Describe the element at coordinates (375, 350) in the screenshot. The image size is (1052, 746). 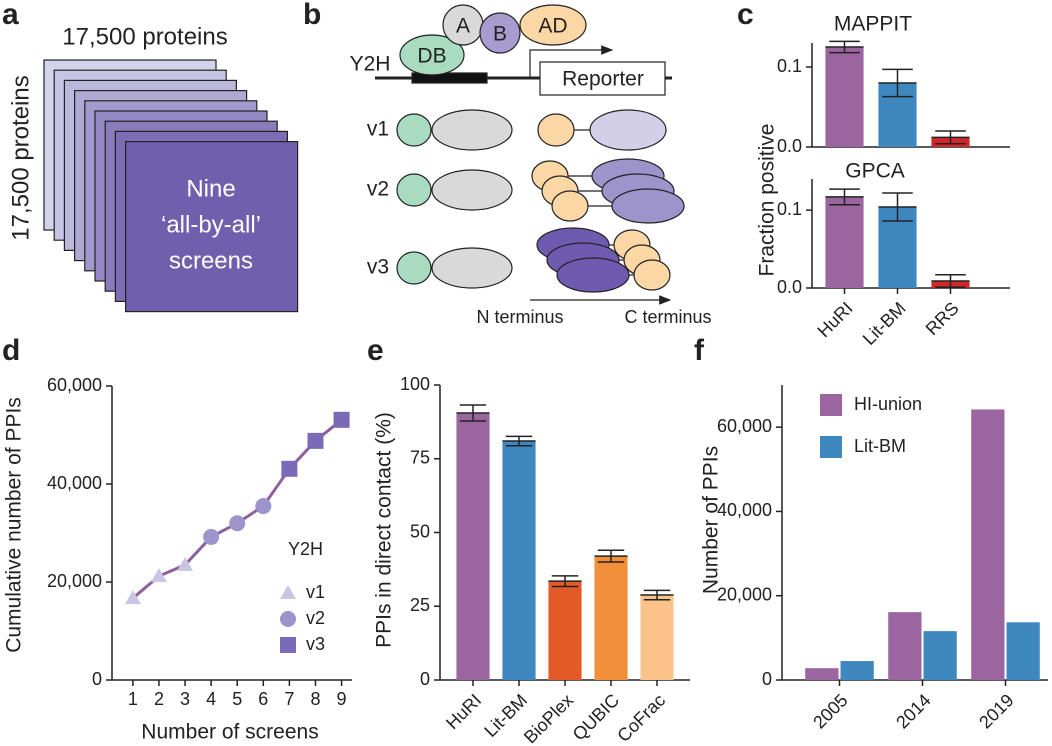
I see `panel-label: e` at that location.